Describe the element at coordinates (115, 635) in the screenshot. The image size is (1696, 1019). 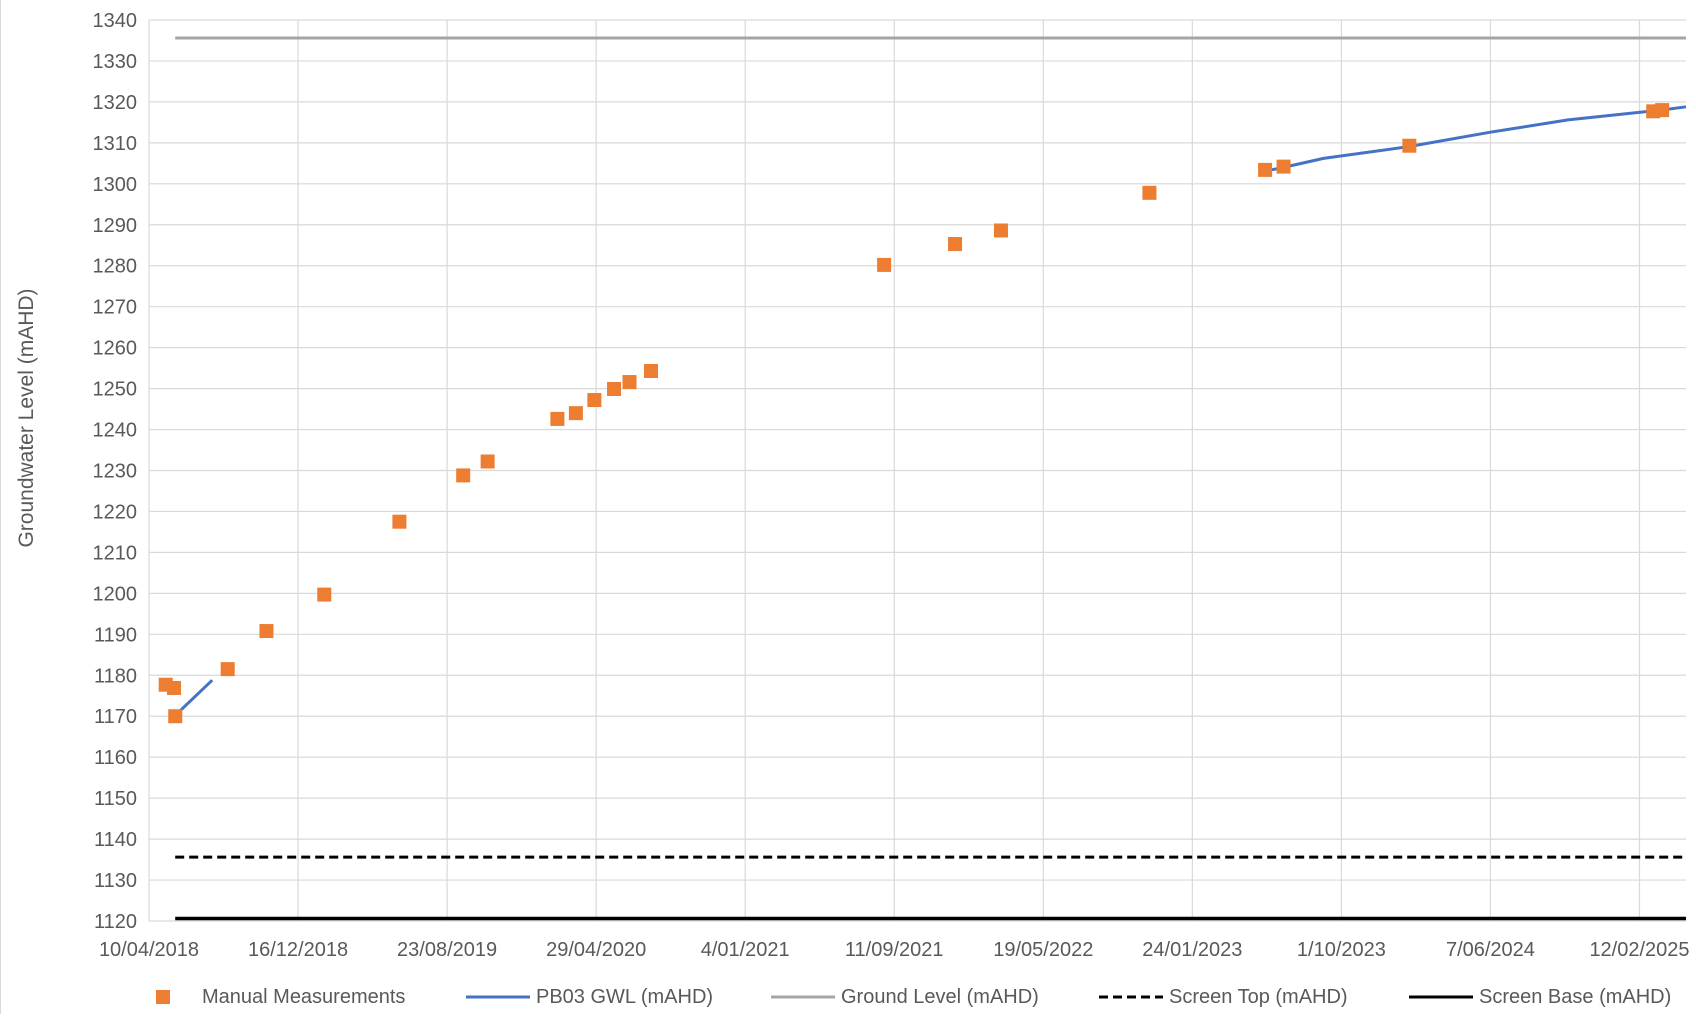
I see `y-tick-label: 1190` at that location.